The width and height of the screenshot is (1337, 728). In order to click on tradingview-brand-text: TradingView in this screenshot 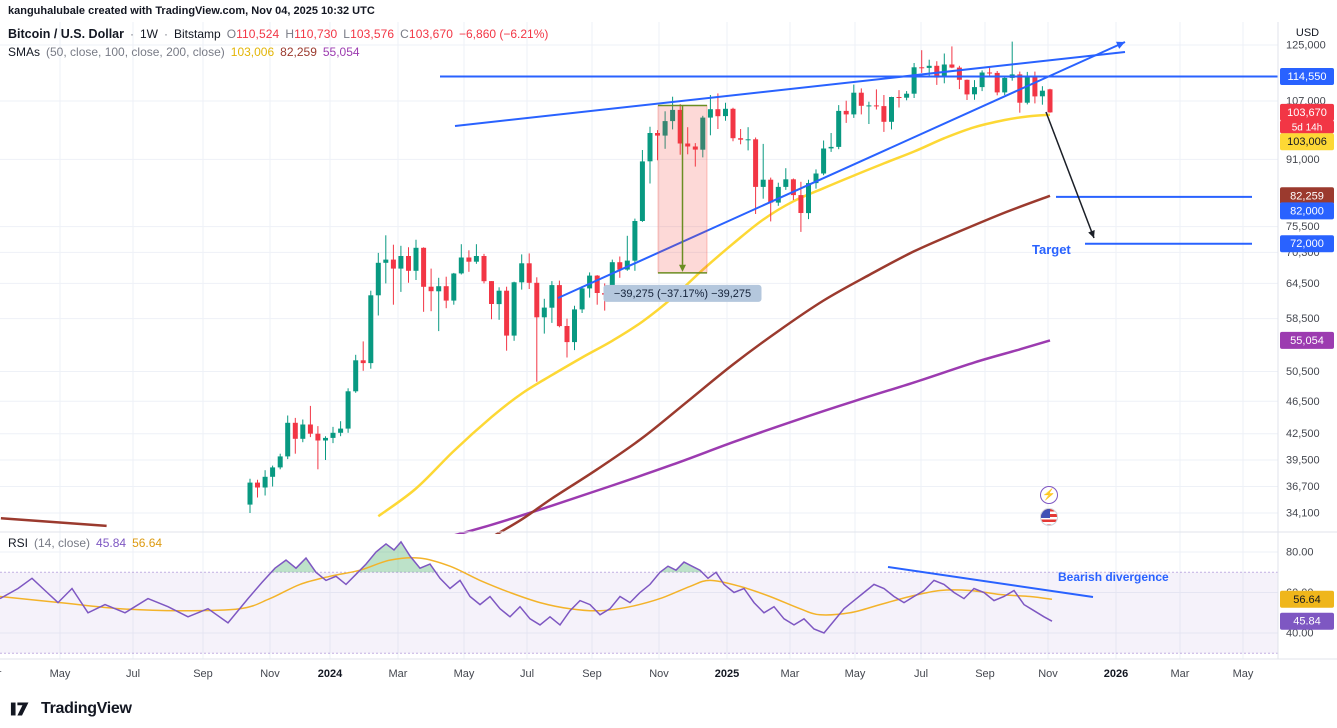, I will do `click(86, 708)`.